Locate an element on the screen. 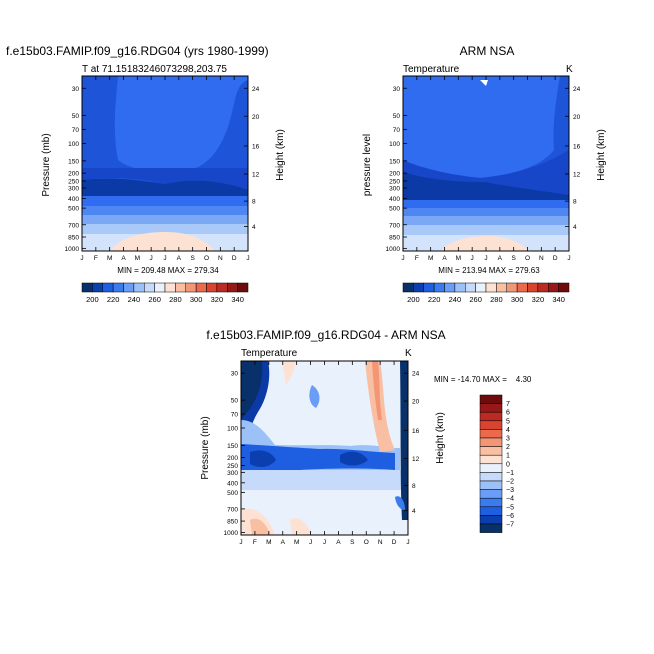  obs-subtitle-right: K is located at coordinates (569, 69).